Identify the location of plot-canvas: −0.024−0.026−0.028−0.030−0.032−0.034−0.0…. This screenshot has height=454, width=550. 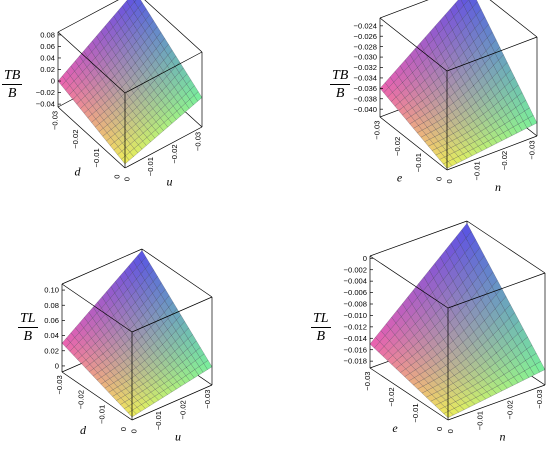
(446, 97).